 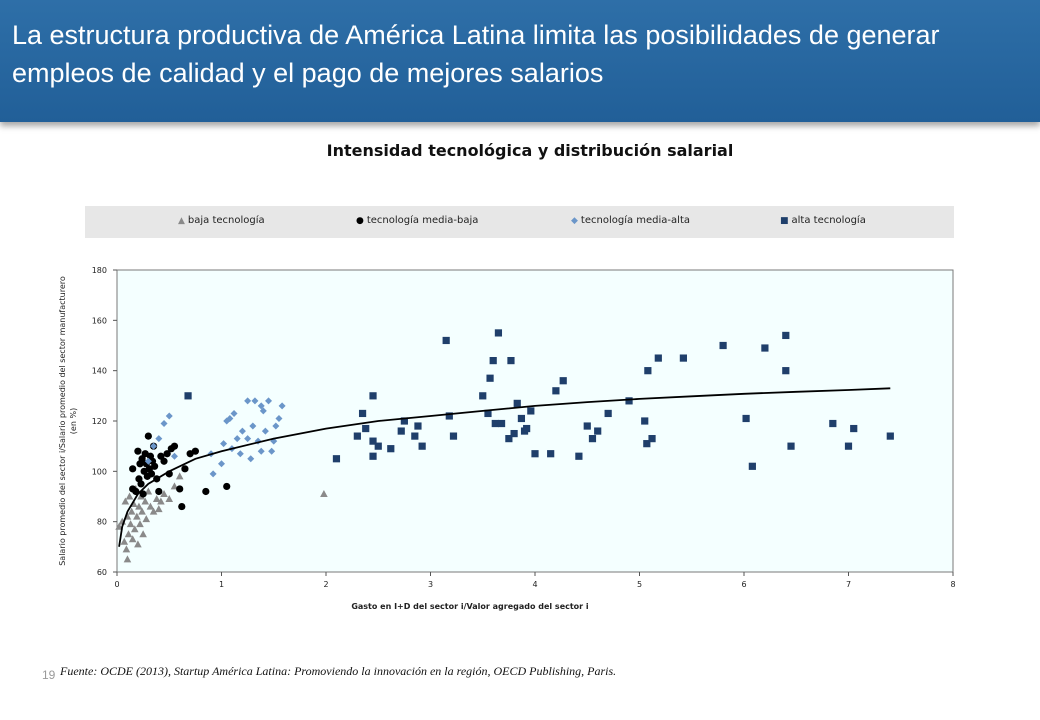 I want to click on legend-label-alta: alta tecnología, so click(x=828, y=220).